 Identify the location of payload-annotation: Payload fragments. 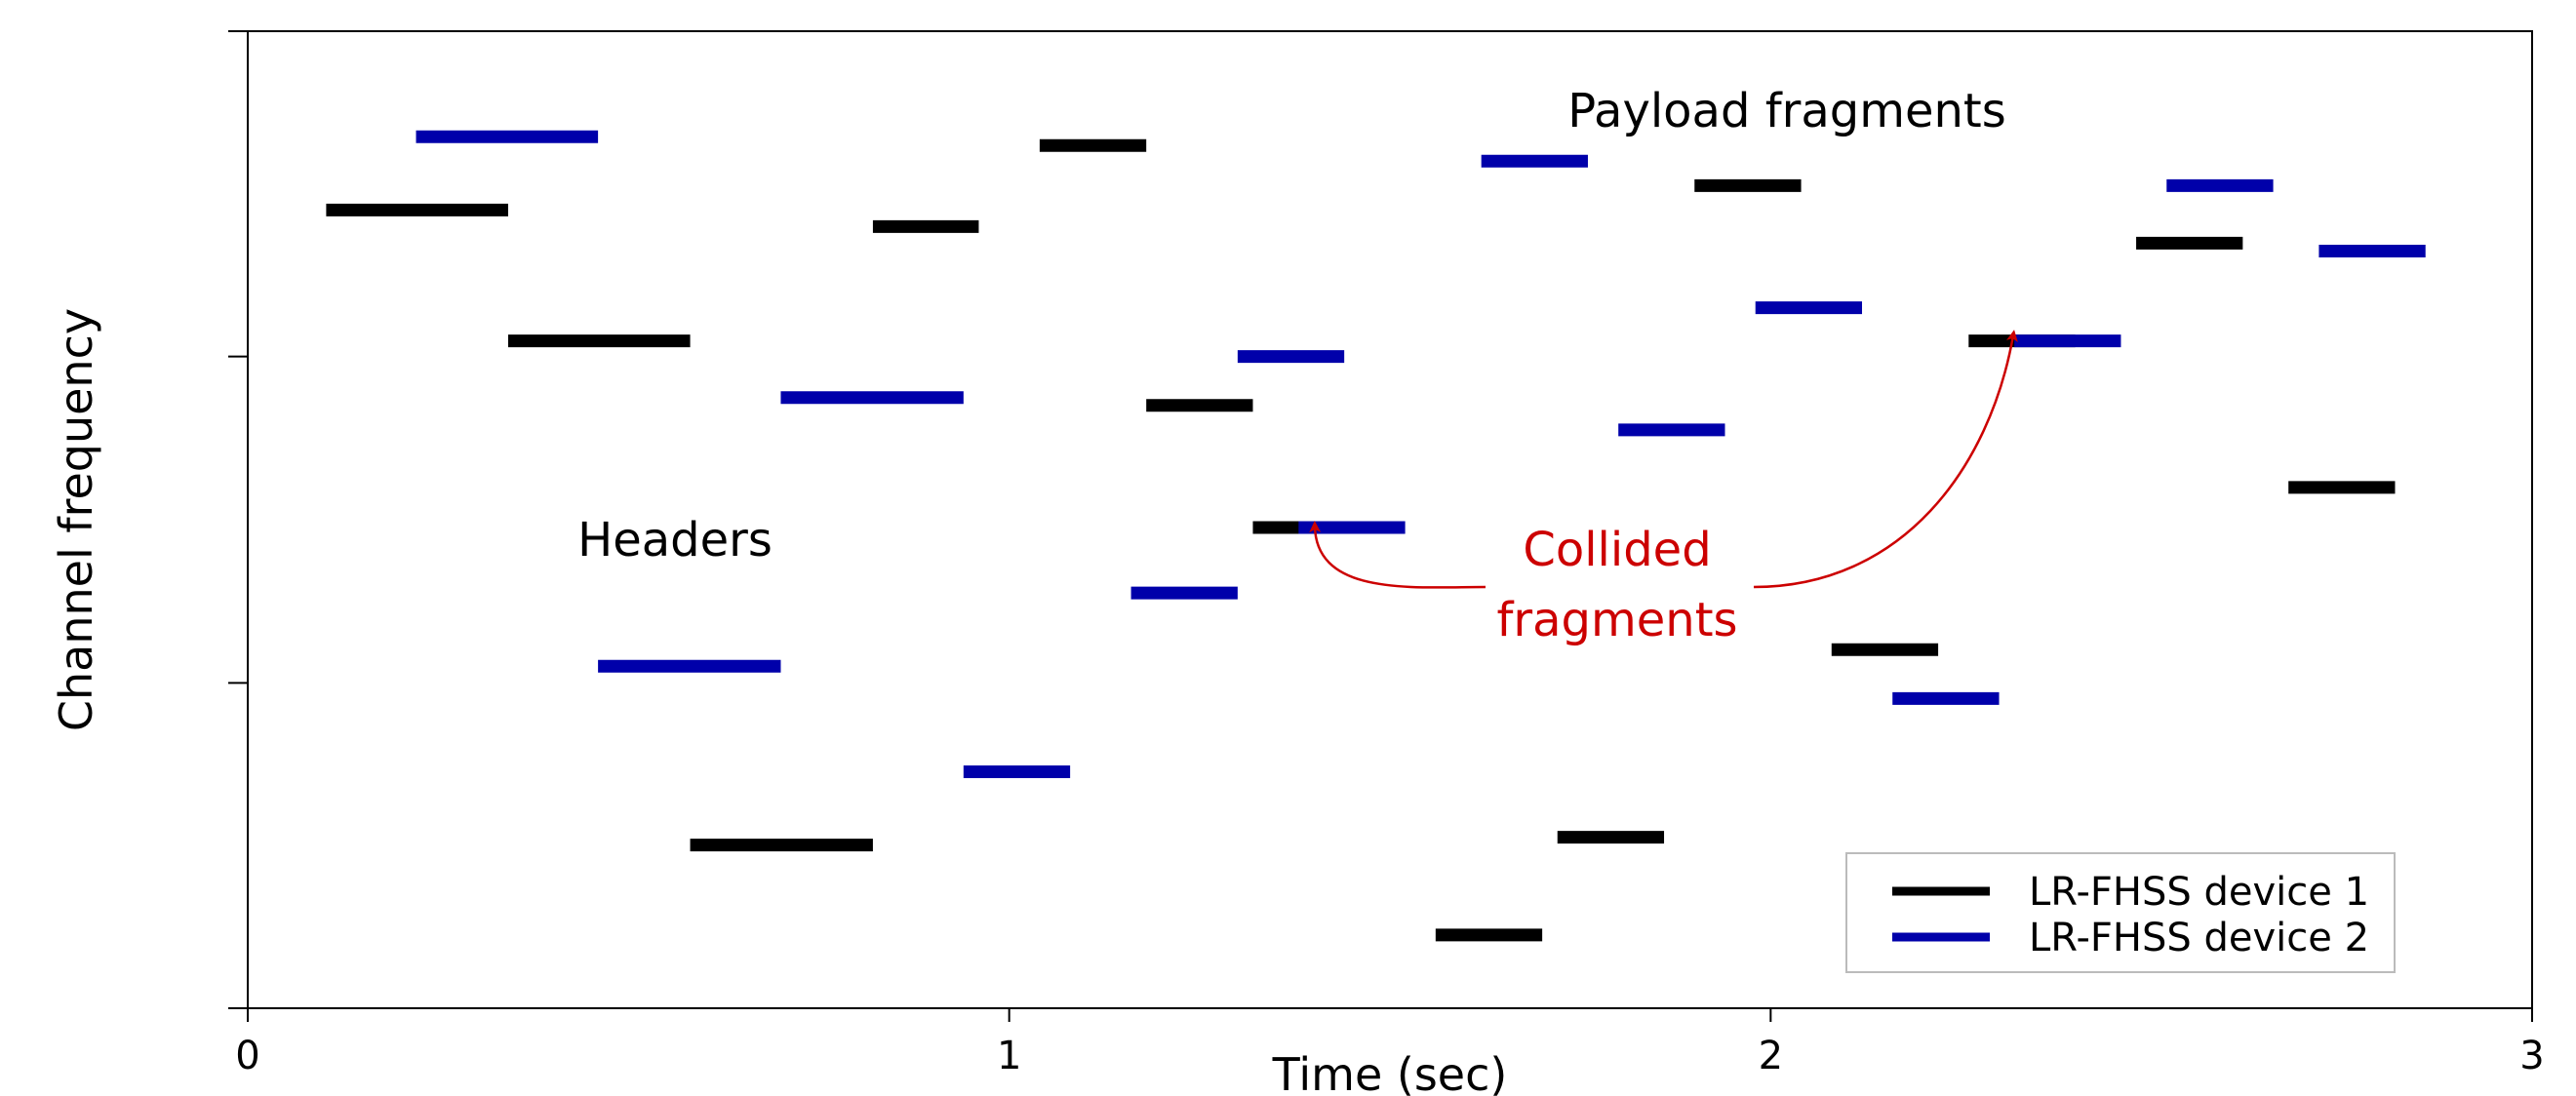
(1786, 111).